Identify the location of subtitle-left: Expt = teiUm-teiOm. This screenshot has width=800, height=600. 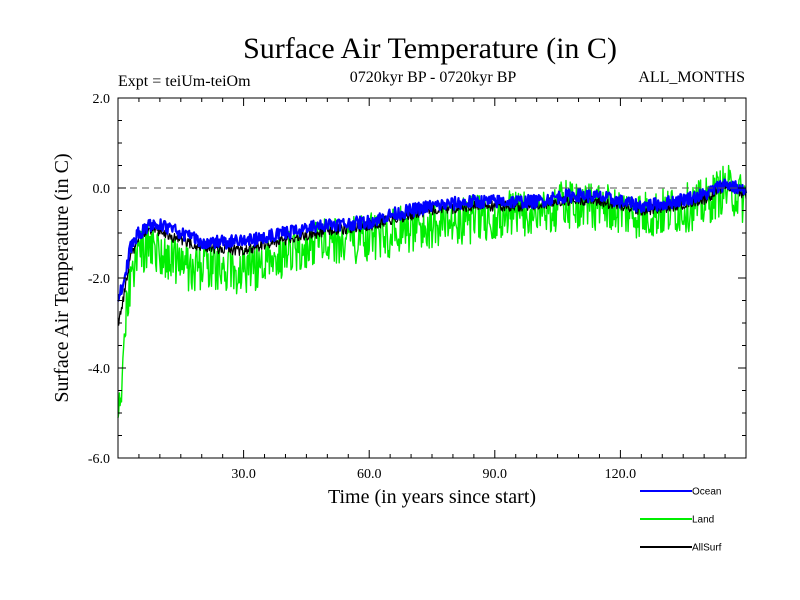
(184, 81).